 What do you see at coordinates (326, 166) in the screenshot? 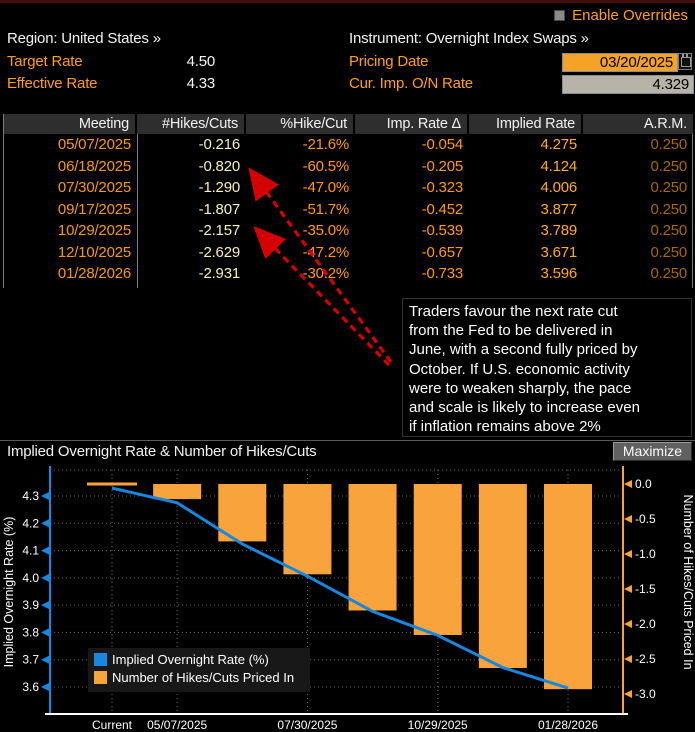
I see `cell-hikecut: -60.5%` at bounding box center [326, 166].